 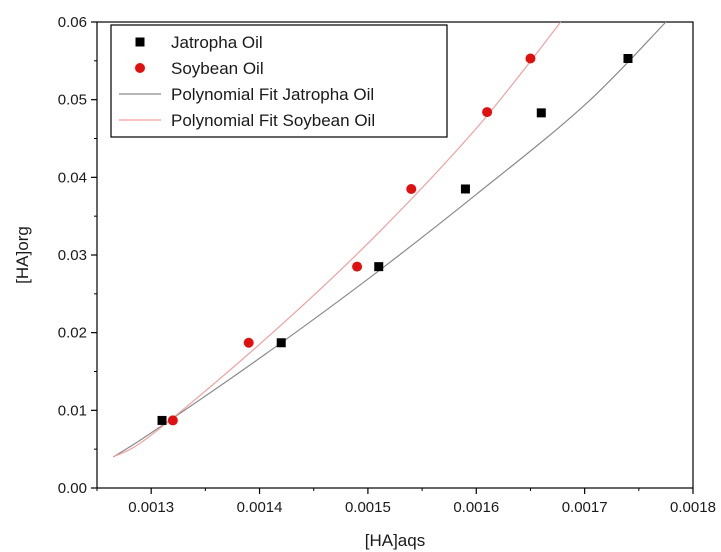 What do you see at coordinates (395, 540) in the screenshot?
I see `x-axis-title: [HA]aqs` at bounding box center [395, 540].